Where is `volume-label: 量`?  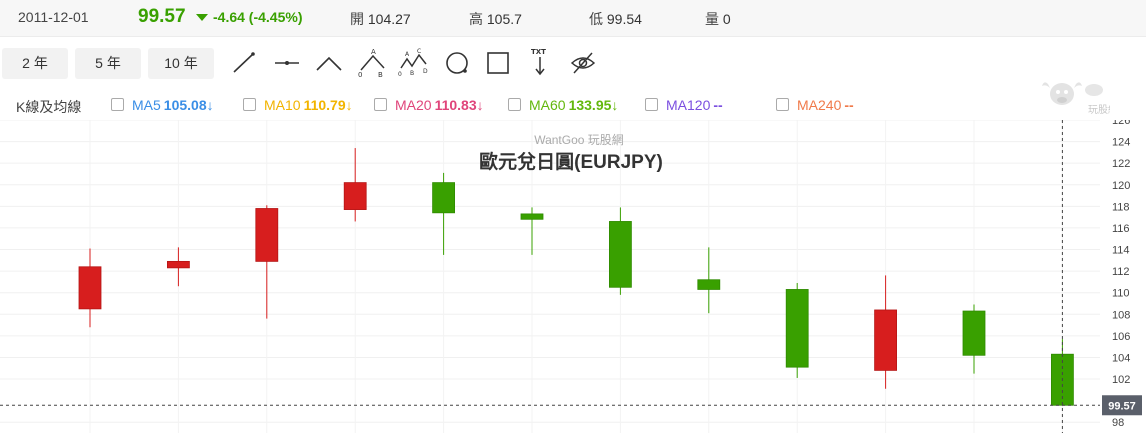
volume-label: 量 is located at coordinates (712, 19).